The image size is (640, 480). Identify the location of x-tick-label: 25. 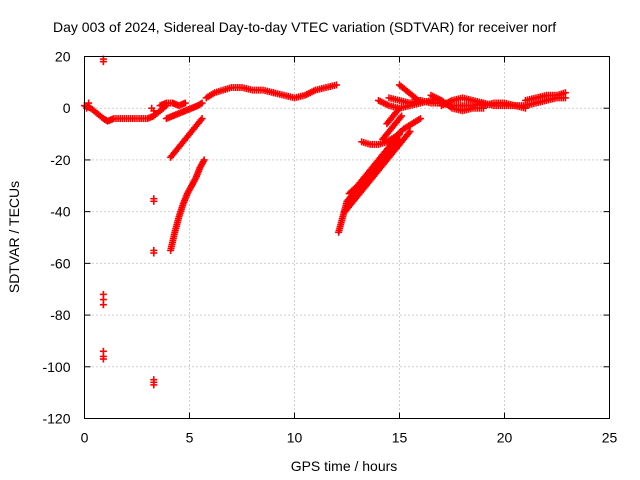
(610, 438).